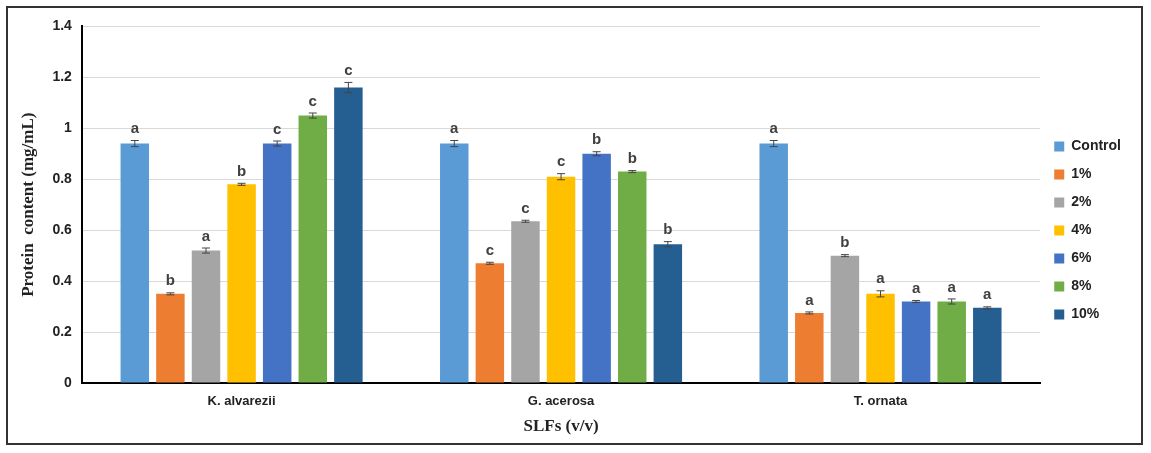  Describe the element at coordinates (880, 401) in the screenshot. I see `x-tick-label: T. ornata` at that location.